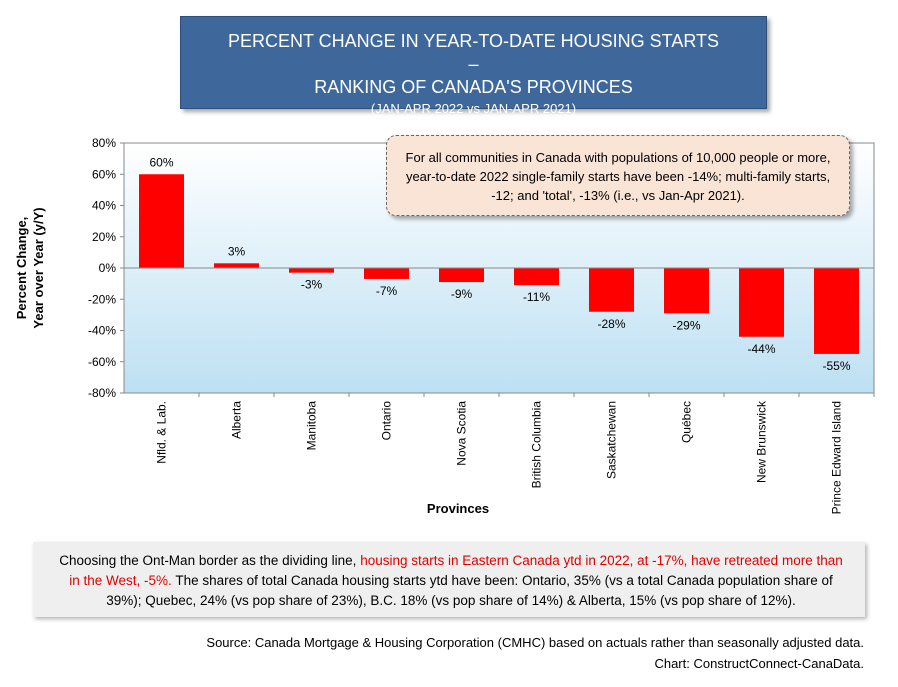 This screenshot has height=687, width=898. Describe the element at coordinates (612, 440) in the screenshot. I see `x-tick-label: Saskatchewan` at that location.